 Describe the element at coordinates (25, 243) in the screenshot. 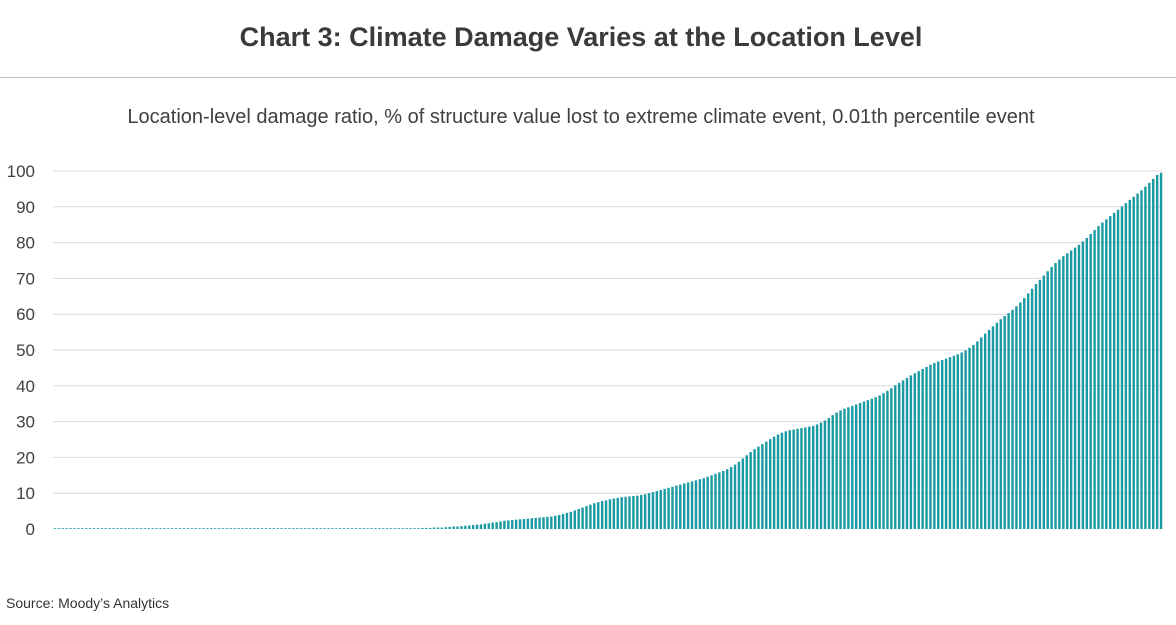

I see `y-tick-label: 80` at that location.